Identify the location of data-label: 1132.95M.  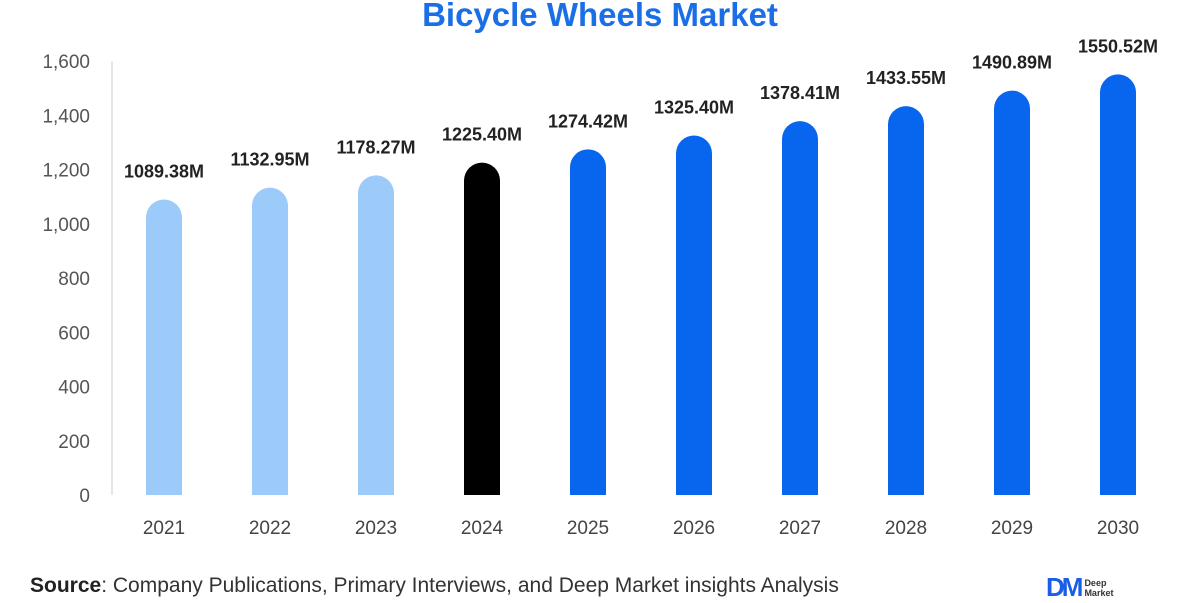
(269, 160).